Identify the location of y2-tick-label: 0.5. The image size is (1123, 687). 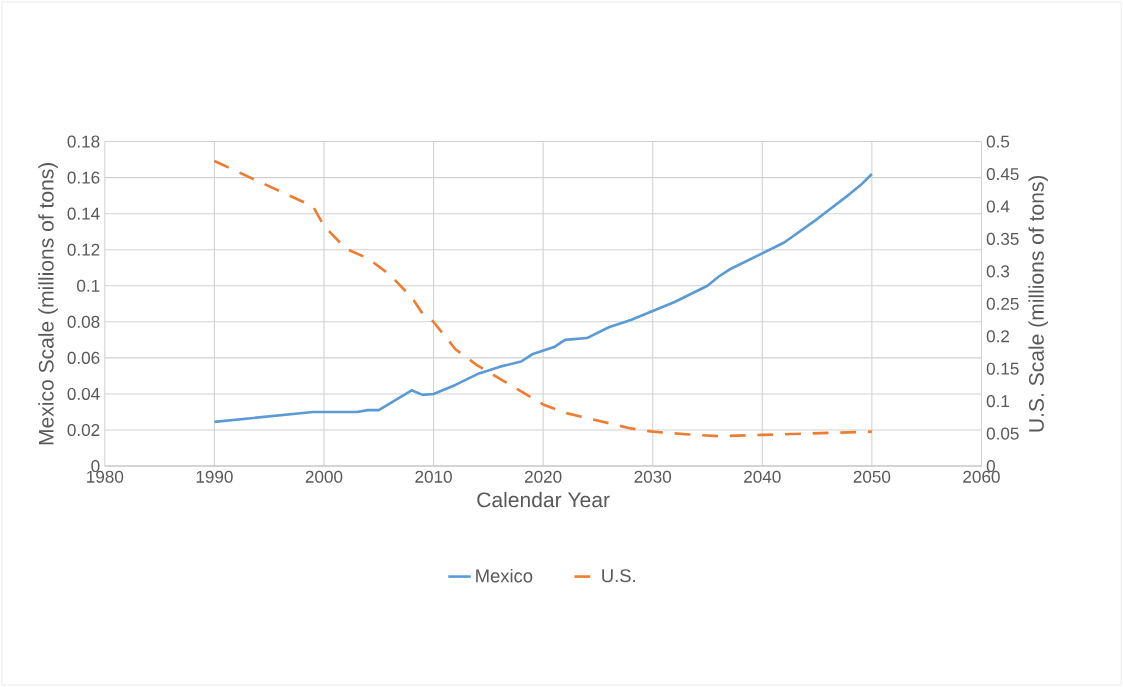
(998, 141).